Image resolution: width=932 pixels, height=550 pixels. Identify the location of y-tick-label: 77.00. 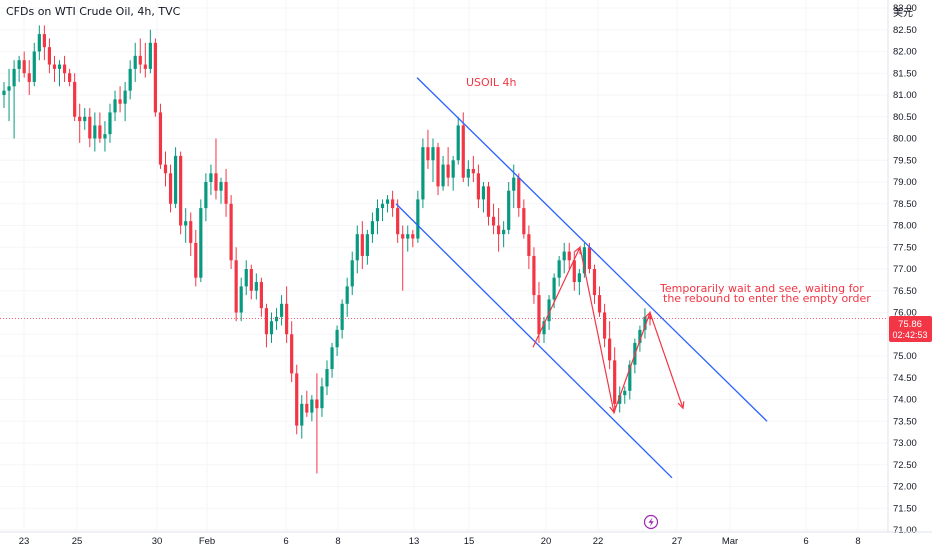
(905, 269).